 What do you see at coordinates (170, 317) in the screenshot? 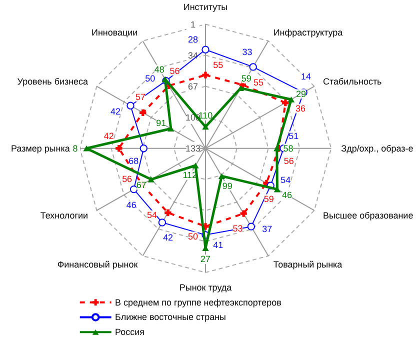
I see `legend-label: Ближне восточные страны` at bounding box center [170, 317].